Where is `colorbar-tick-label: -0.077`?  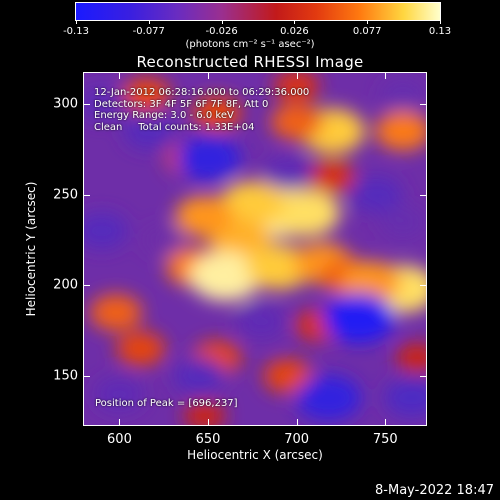
colorbar-tick-label: -0.077 is located at coordinates (148, 31).